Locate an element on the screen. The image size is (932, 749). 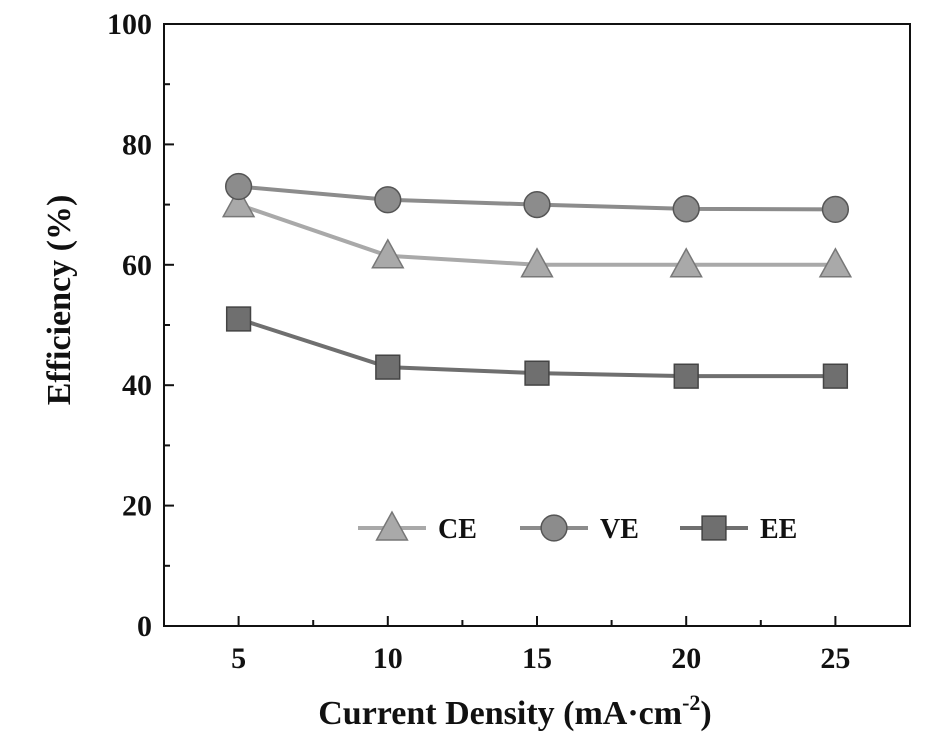
legend-label-ce: CE is located at coordinates (457, 529).